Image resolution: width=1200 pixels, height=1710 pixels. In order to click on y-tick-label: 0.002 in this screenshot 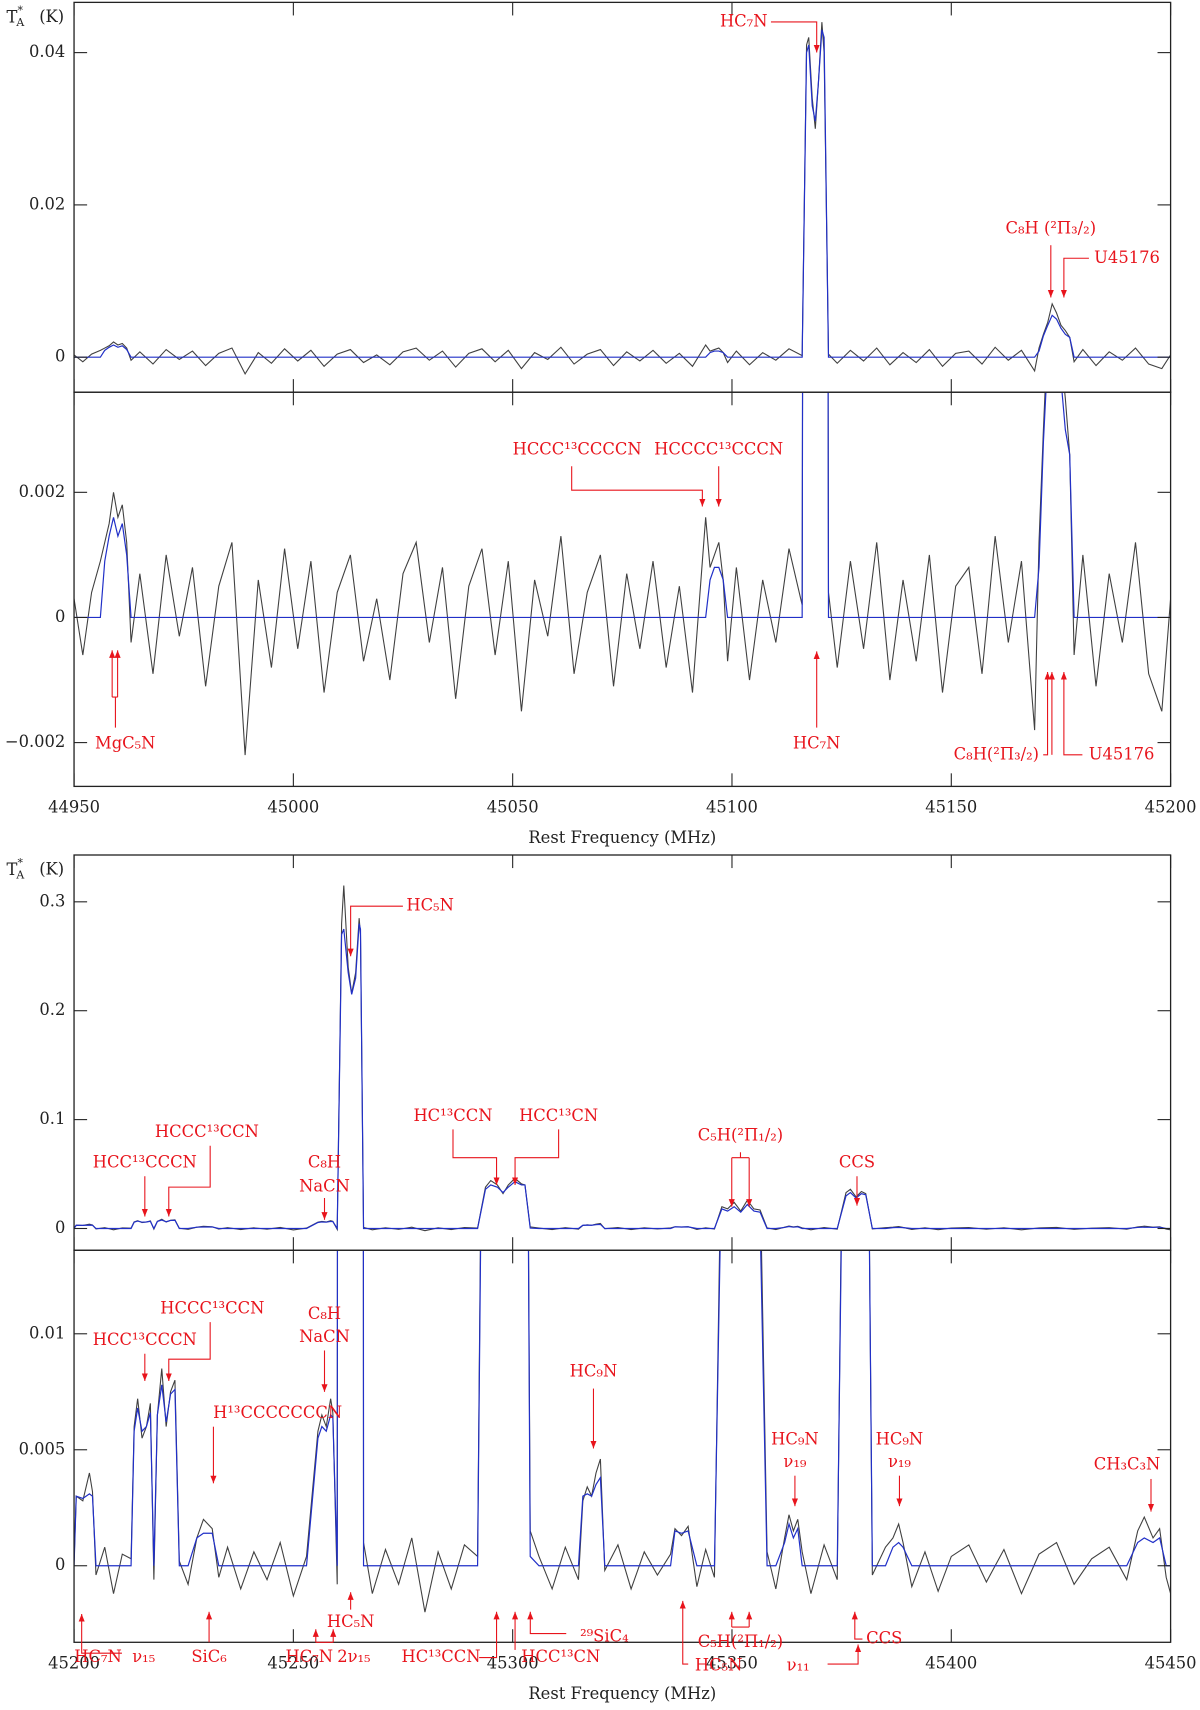, I will do `click(42, 491)`.